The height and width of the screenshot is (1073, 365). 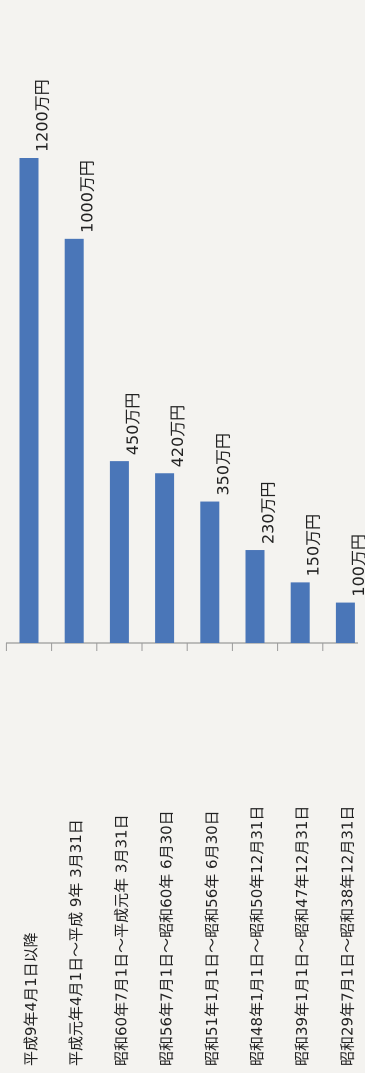 I want to click on value-label: 450万円, so click(x=132, y=424).